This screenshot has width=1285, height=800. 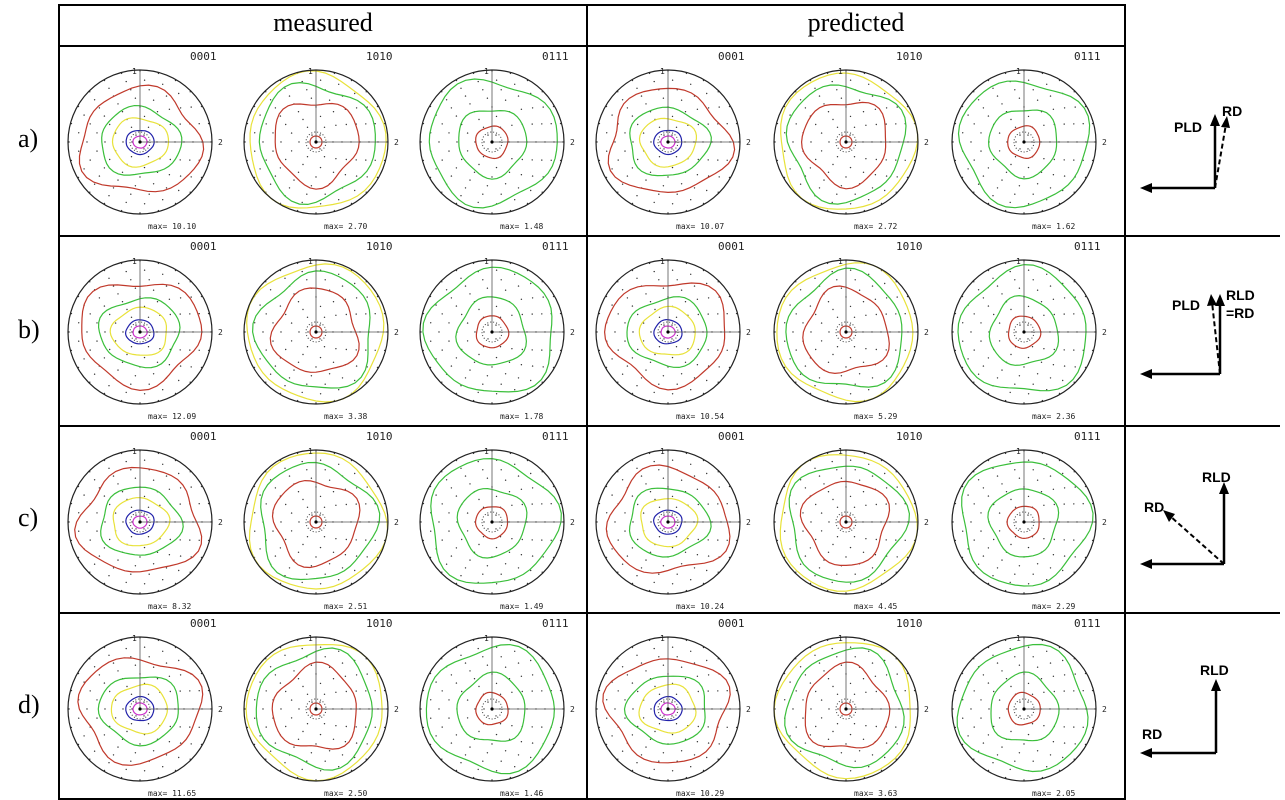 What do you see at coordinates (148, 521) in the screenshot?
I see `pole-figure-measured-0001: 1 2 0001 max= 8.32` at bounding box center [148, 521].